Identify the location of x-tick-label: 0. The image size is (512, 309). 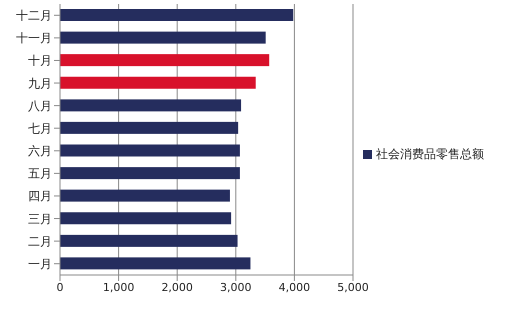
(60, 287).